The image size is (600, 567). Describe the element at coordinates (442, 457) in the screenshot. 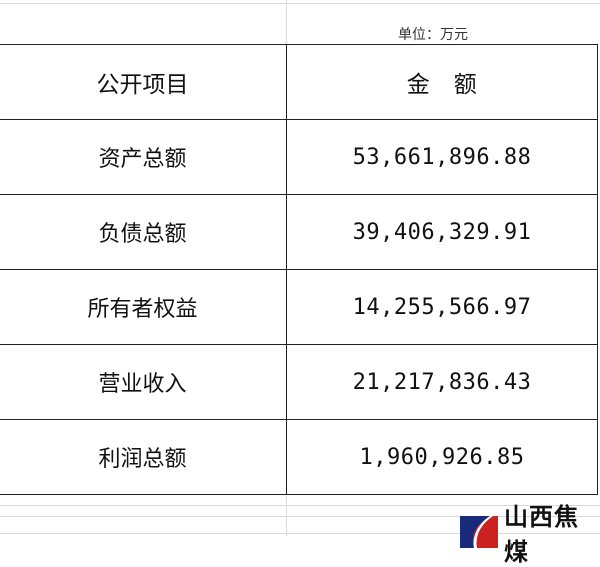

I see `amount-cell: 1,960,926.85` at that location.